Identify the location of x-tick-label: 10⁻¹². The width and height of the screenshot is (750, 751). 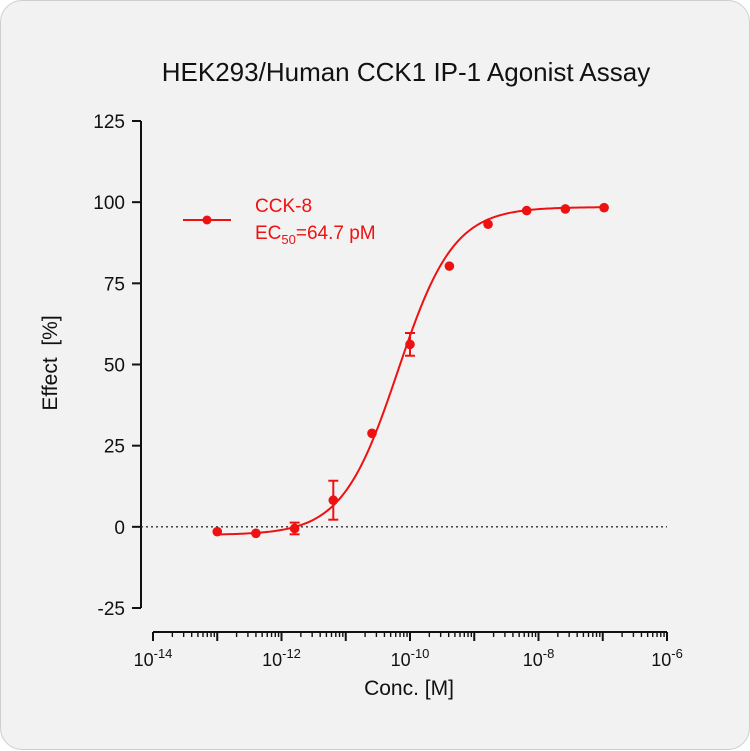
(281, 658).